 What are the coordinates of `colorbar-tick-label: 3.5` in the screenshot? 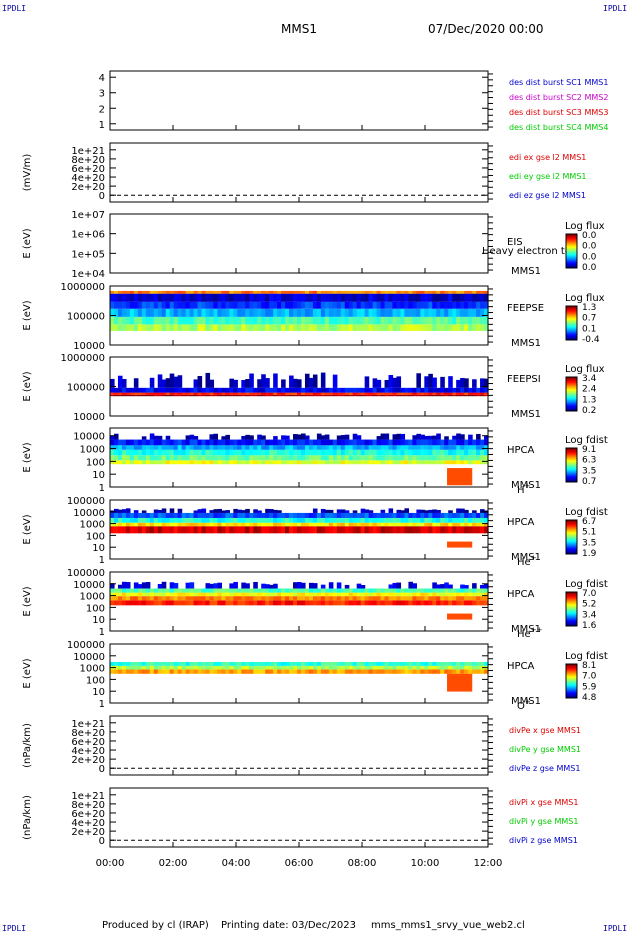 It's located at (589, 471).